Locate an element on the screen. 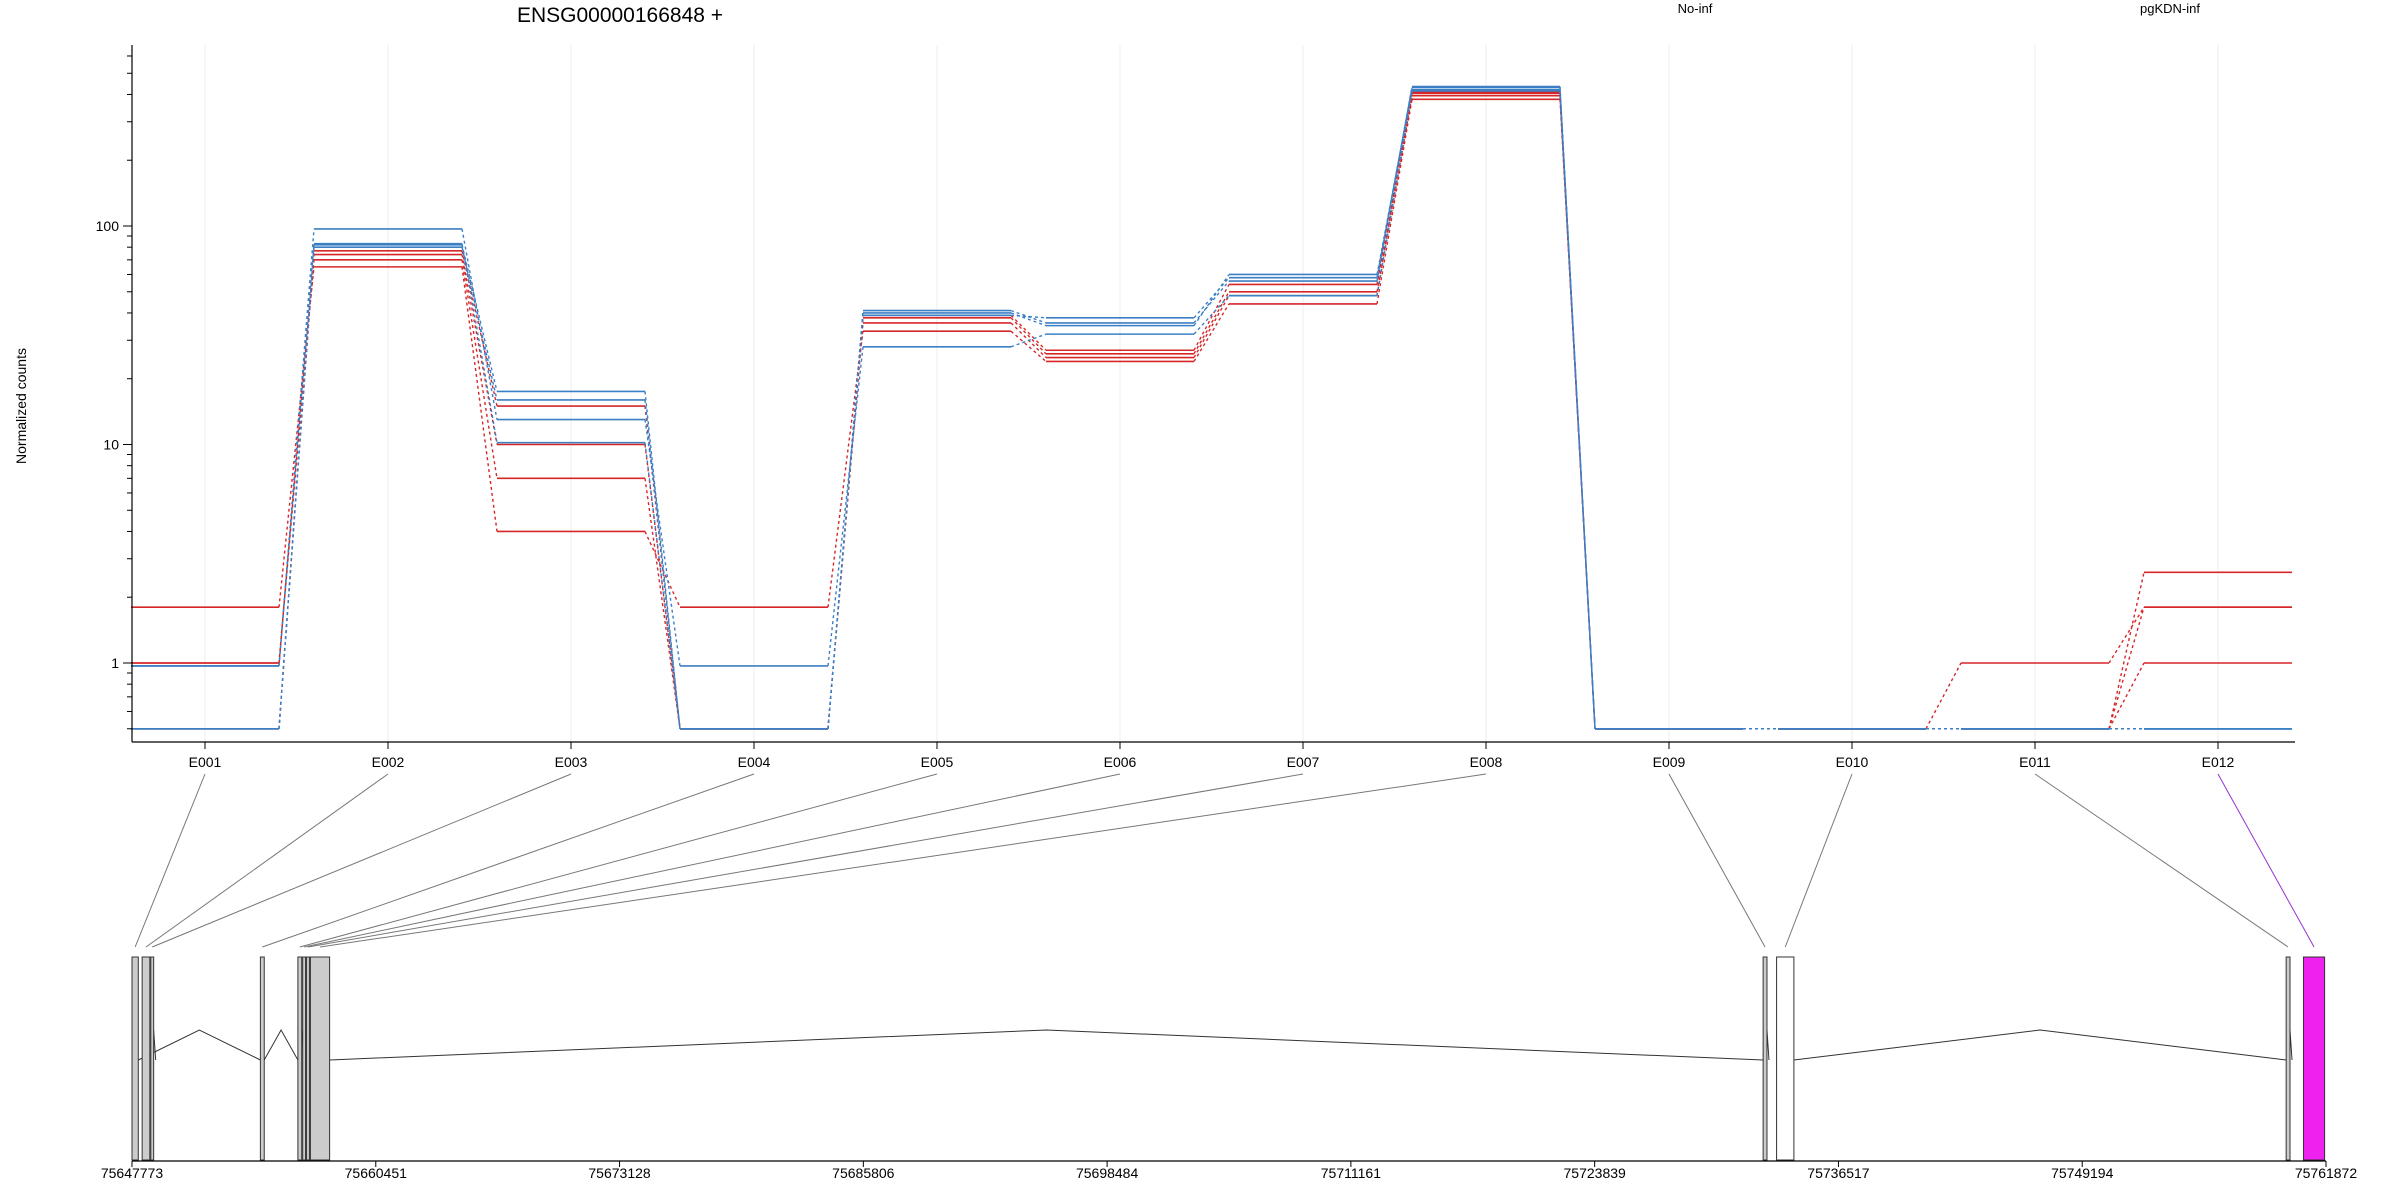 The width and height of the screenshot is (2400, 1200). connector-e002 is located at coordinates (267, 860).